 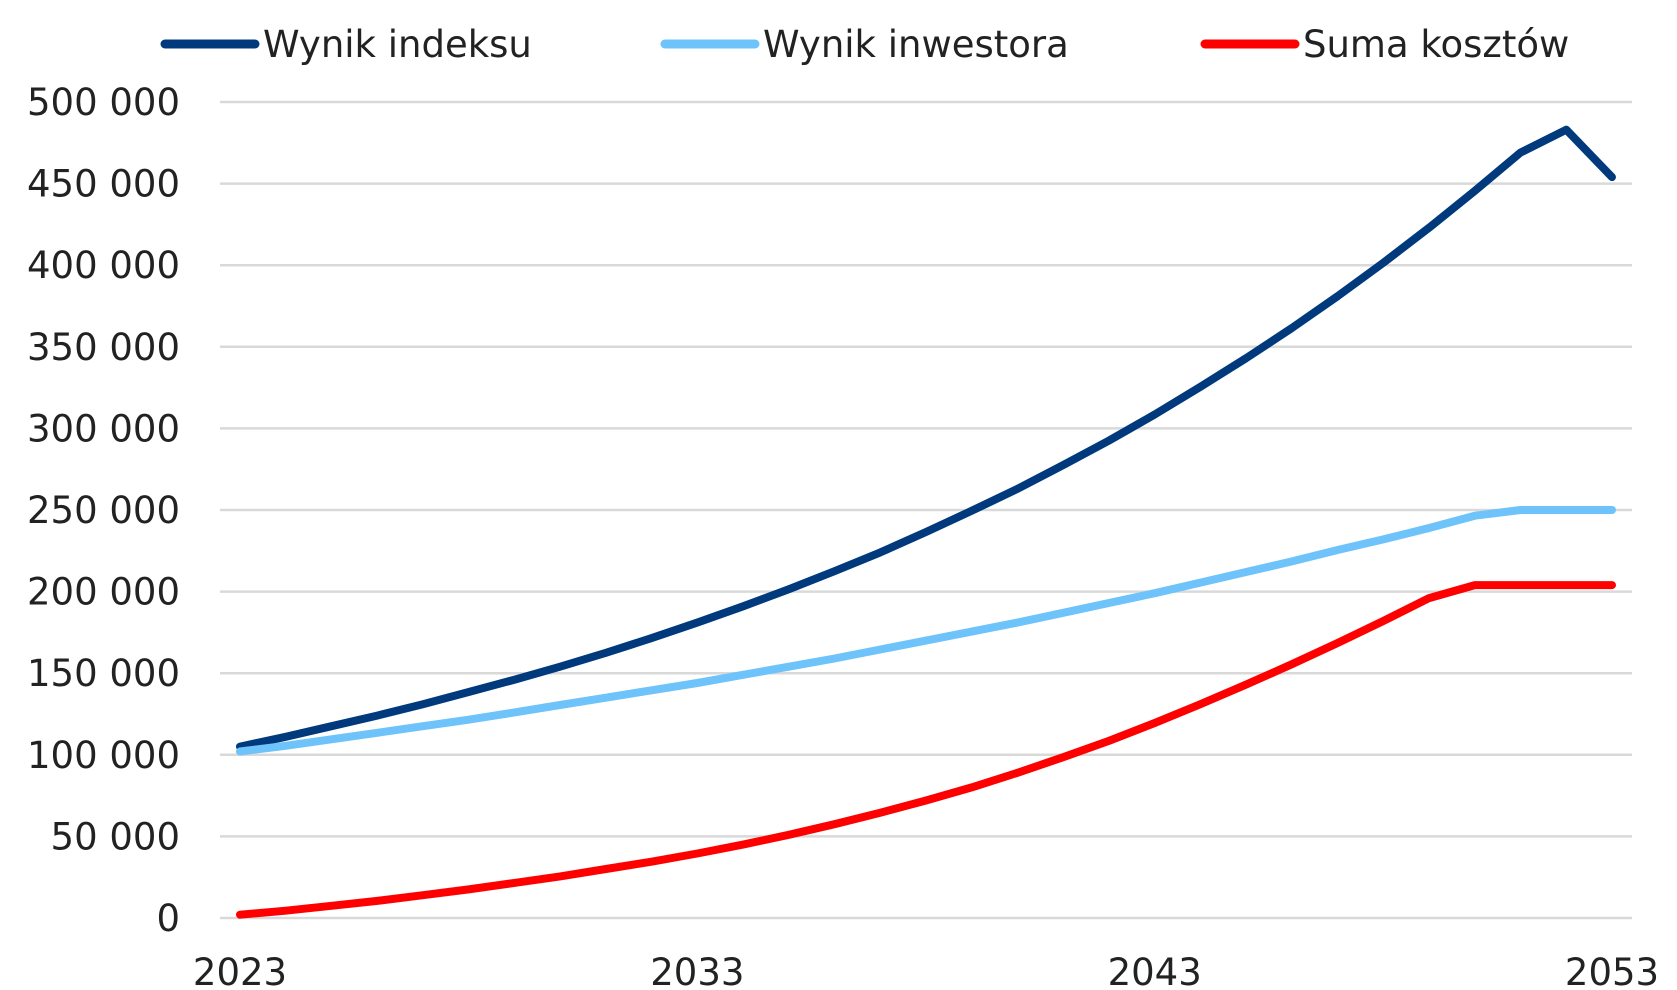 I want to click on x-tick-label: 2033, so click(x=697, y=970).